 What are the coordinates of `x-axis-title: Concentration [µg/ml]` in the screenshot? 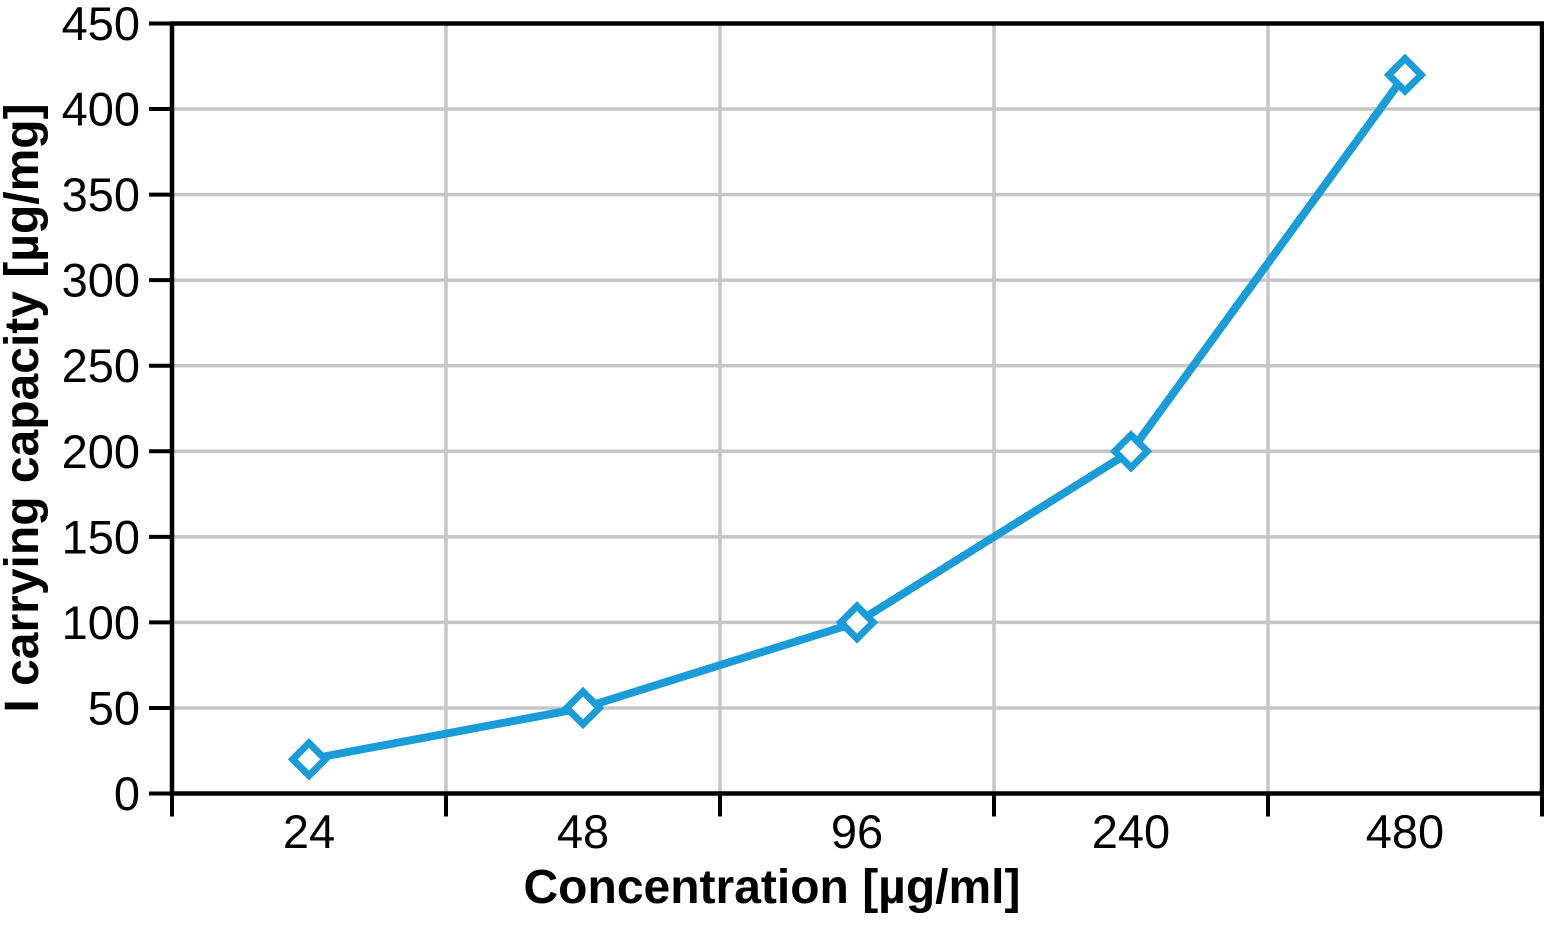 It's located at (772, 887).